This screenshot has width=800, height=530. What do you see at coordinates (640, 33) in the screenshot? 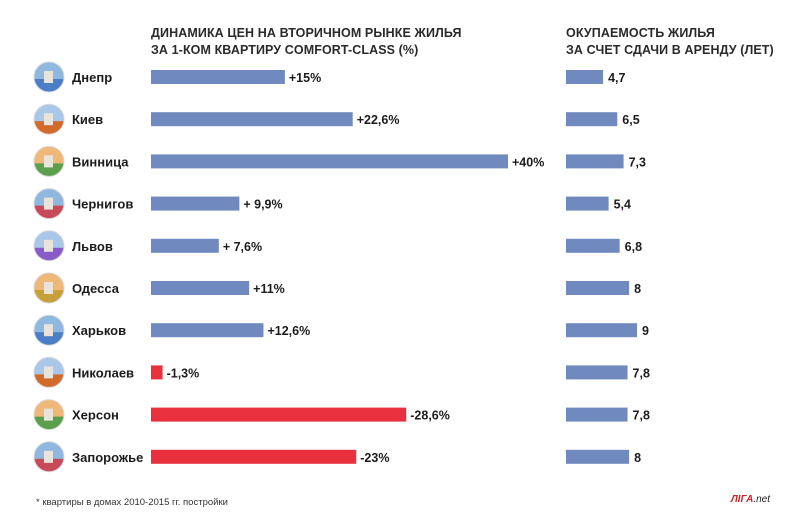
I see `payback-title-line1: ОКУПАЕМОСТЬ ЖИЛЬЯ` at bounding box center [640, 33].